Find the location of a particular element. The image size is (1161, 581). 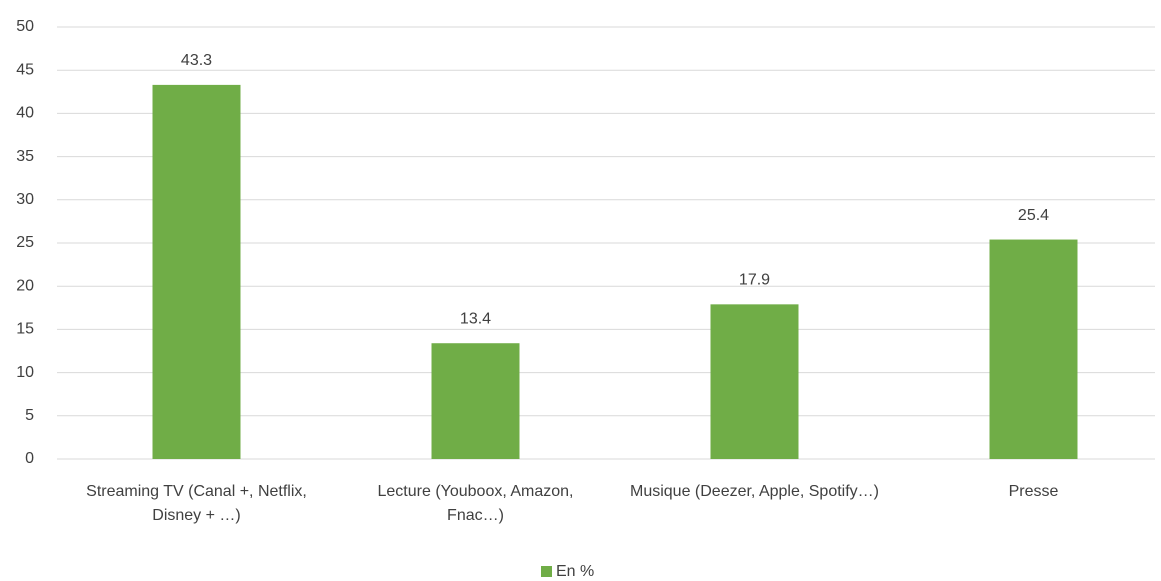

y-tick-label: 50 is located at coordinates (25, 26).